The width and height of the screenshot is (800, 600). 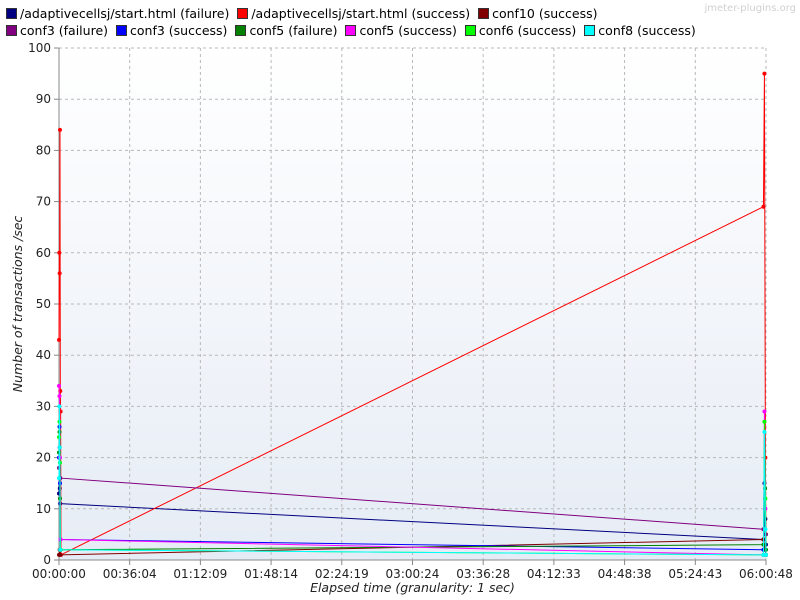 I want to click on x-axis-title: Elapsed time (granularity: 1 sec), so click(x=412, y=587).